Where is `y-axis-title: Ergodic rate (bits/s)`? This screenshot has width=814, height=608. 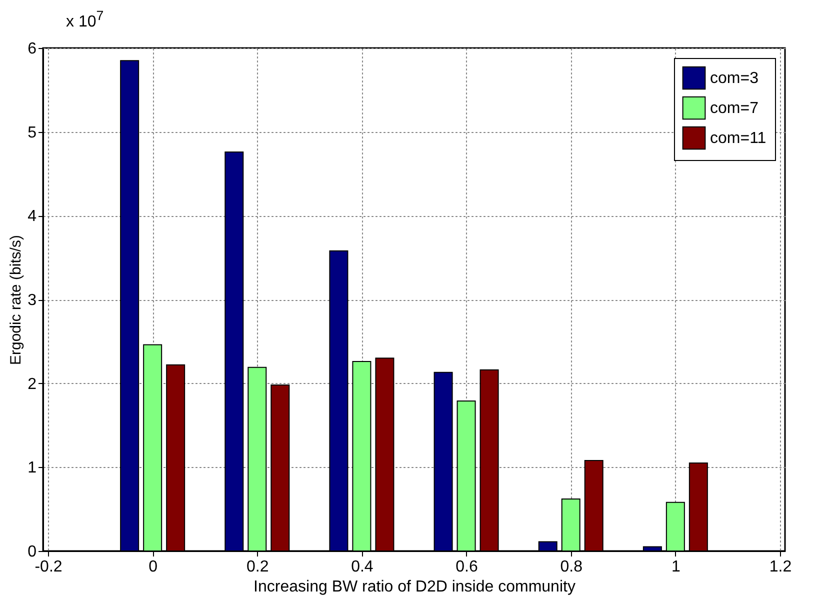 y-axis-title: Ergodic rate (bits/s) is located at coordinates (16, 300).